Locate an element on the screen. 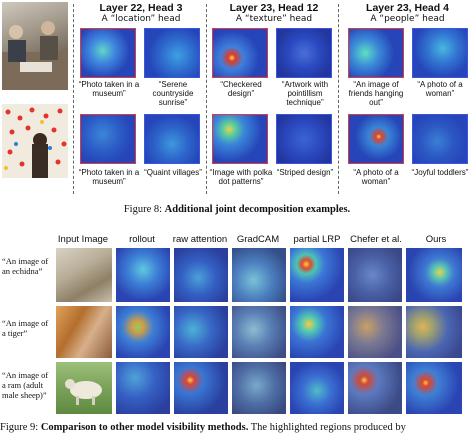  head-subtitle-1: A “location” head is located at coordinates (141, 19).